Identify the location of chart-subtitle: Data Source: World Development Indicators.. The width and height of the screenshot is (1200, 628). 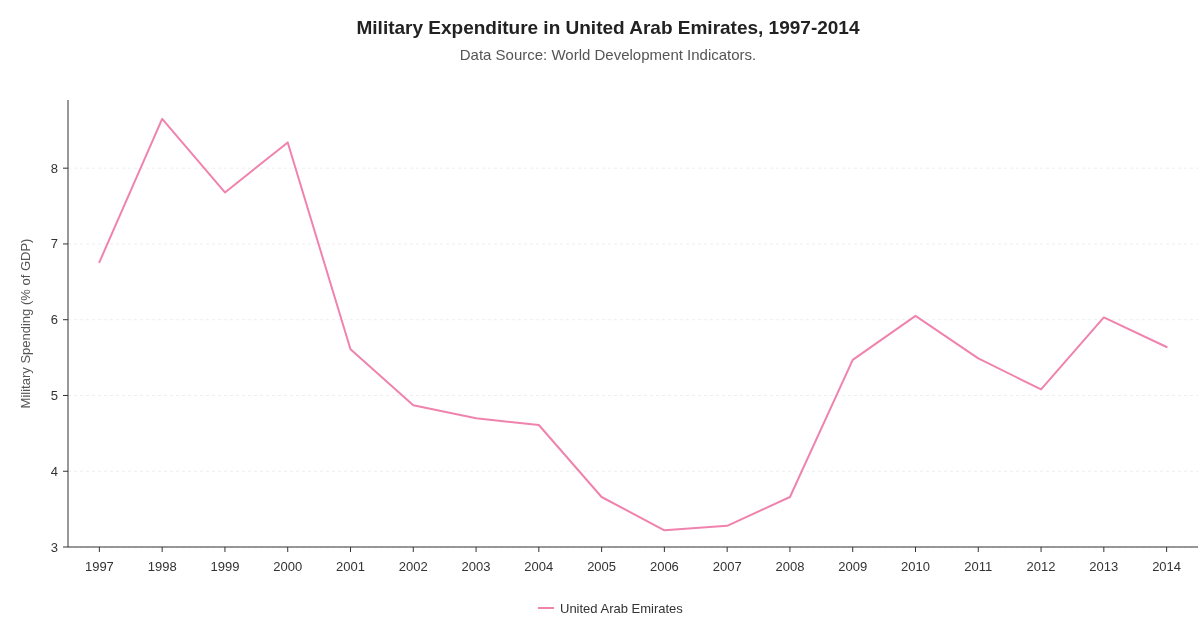
(608, 54).